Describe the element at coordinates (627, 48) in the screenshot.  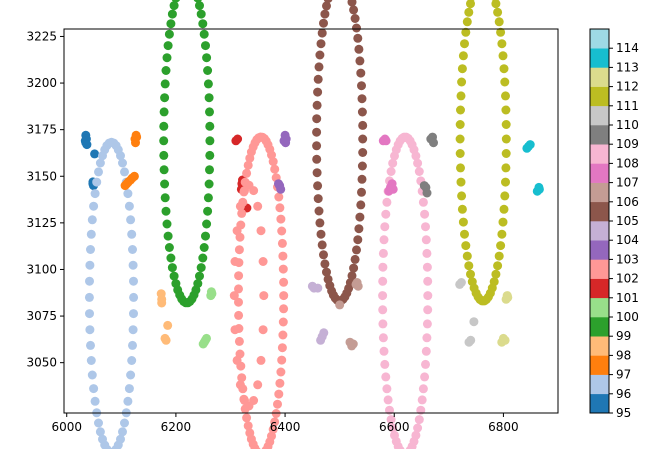
I see `colorbar-tick-label: 114` at that location.